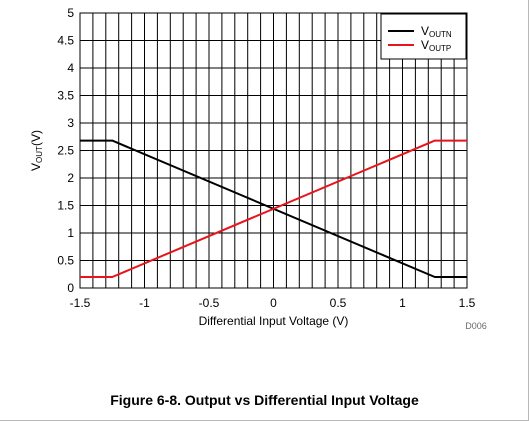 The height and width of the screenshot is (421, 529). What do you see at coordinates (467, 303) in the screenshot?
I see `x-tick-label: 1.5` at bounding box center [467, 303].